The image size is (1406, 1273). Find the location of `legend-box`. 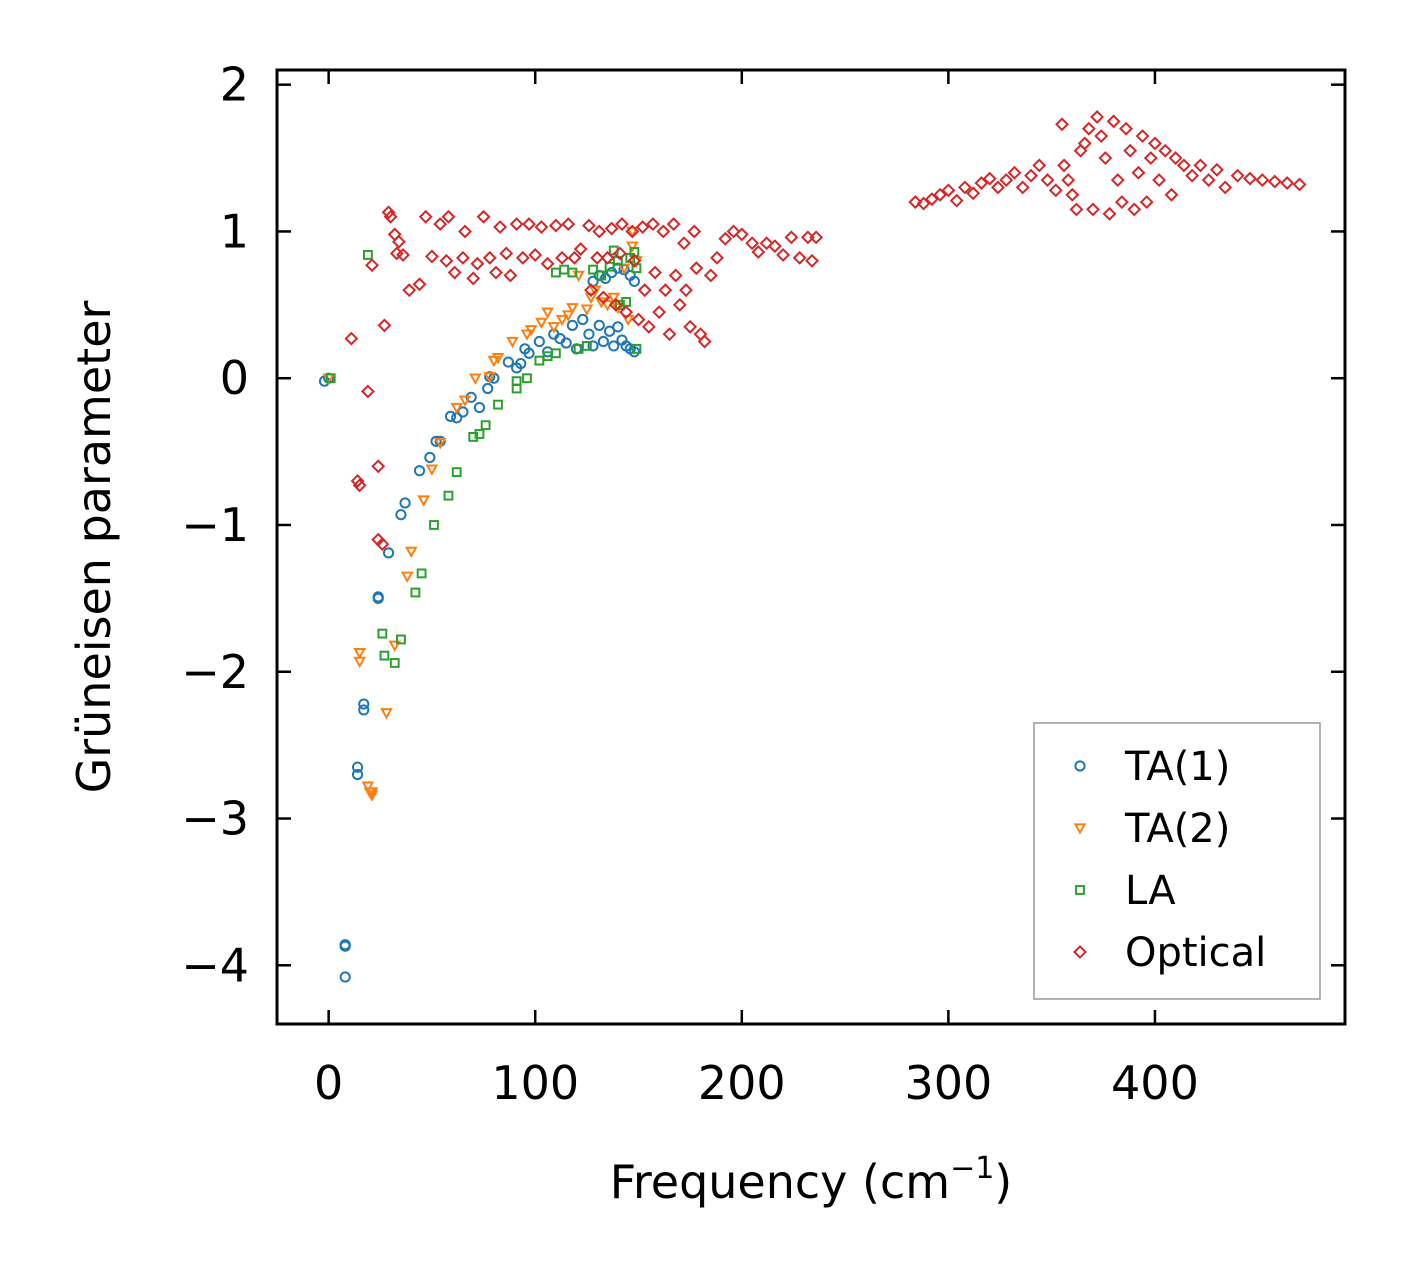

legend-box is located at coordinates (1177, 861).